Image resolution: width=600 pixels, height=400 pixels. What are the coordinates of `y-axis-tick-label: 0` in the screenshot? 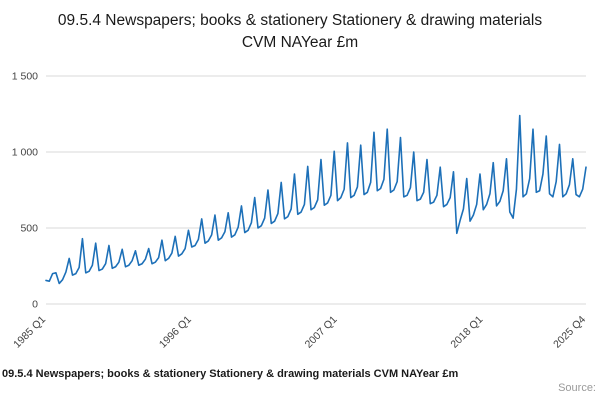 It's located at (35, 305).